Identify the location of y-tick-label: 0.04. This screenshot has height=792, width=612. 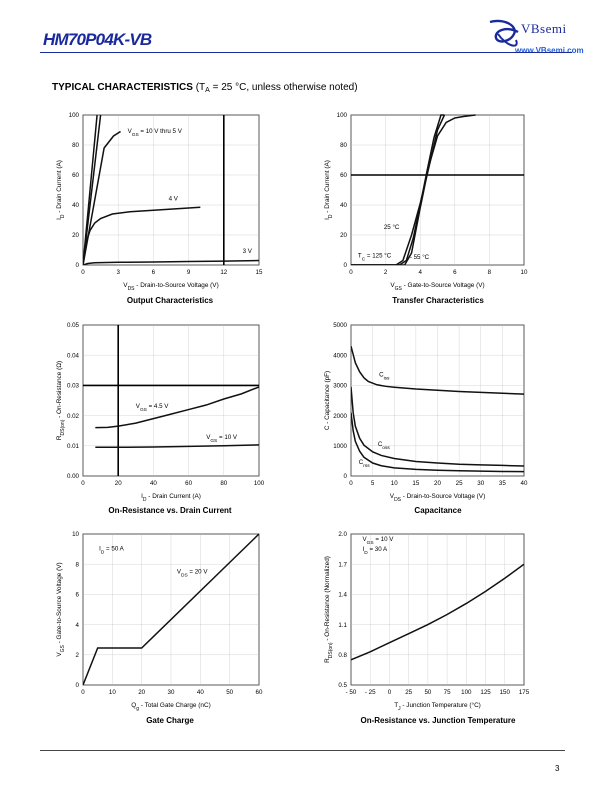
(73, 355).